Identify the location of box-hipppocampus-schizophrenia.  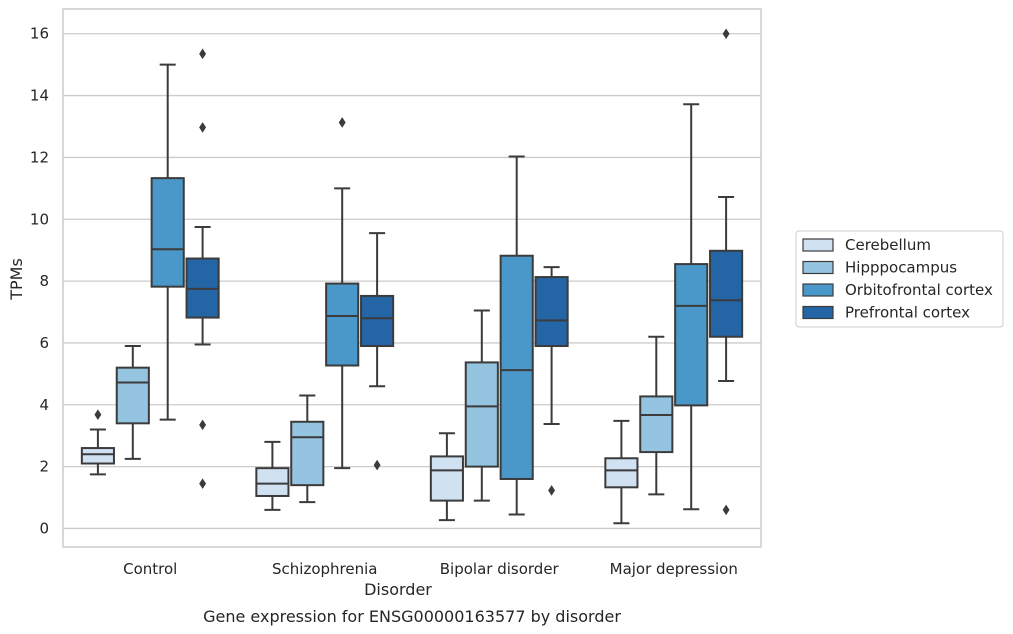
(307, 449).